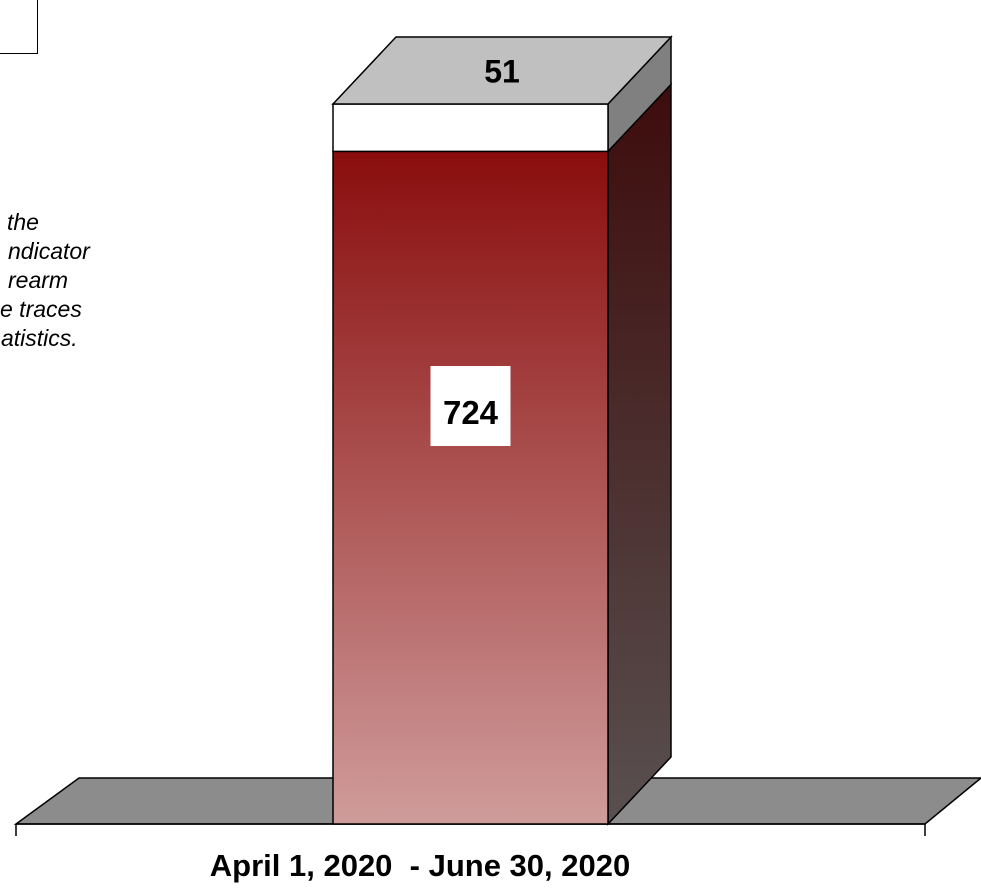  Describe the element at coordinates (49, 251) in the screenshot. I see `note-line-2: ndicator` at that location.